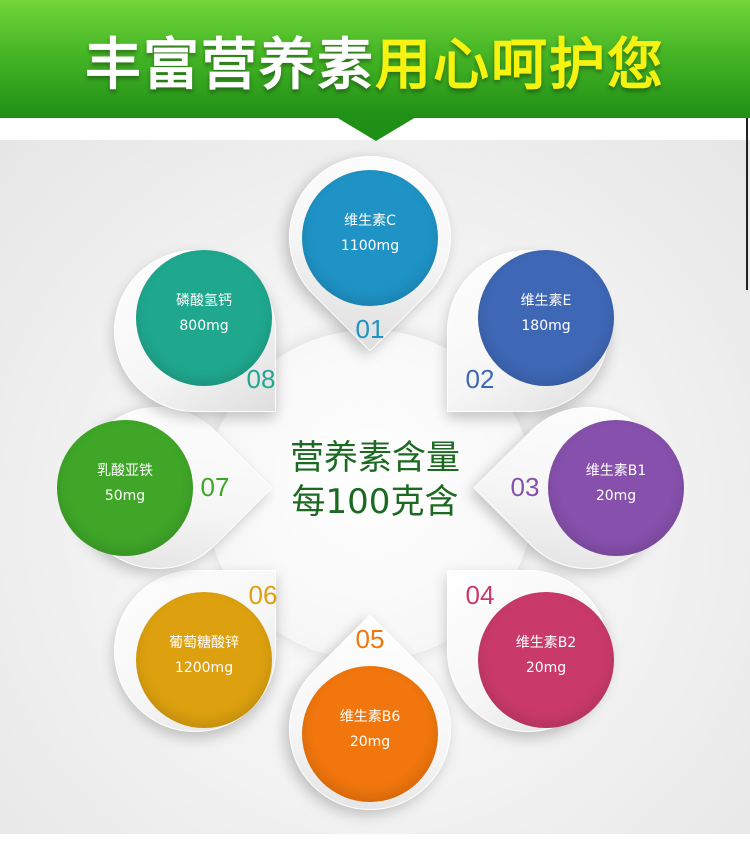  What do you see at coordinates (525, 487) in the screenshot?
I see `nutrient-number-03: 03` at bounding box center [525, 487].